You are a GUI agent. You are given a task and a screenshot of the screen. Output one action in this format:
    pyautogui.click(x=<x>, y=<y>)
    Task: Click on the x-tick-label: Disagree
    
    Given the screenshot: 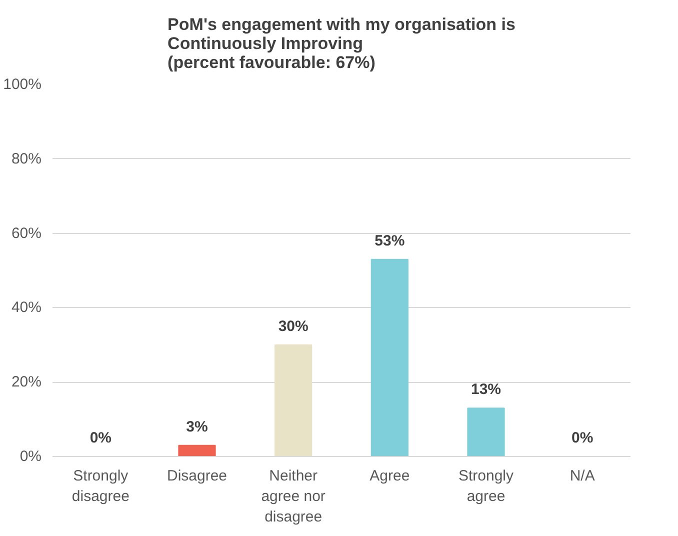 What is the action you would take?
    pyautogui.click(x=197, y=476)
    